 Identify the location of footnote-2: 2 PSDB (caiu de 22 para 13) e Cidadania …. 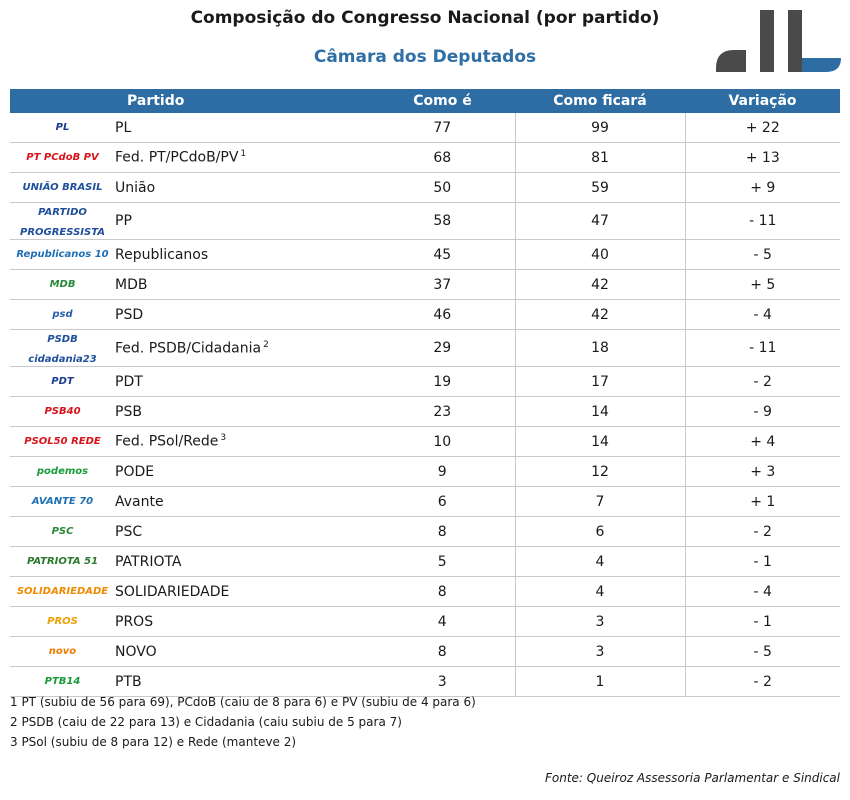
(206, 722).